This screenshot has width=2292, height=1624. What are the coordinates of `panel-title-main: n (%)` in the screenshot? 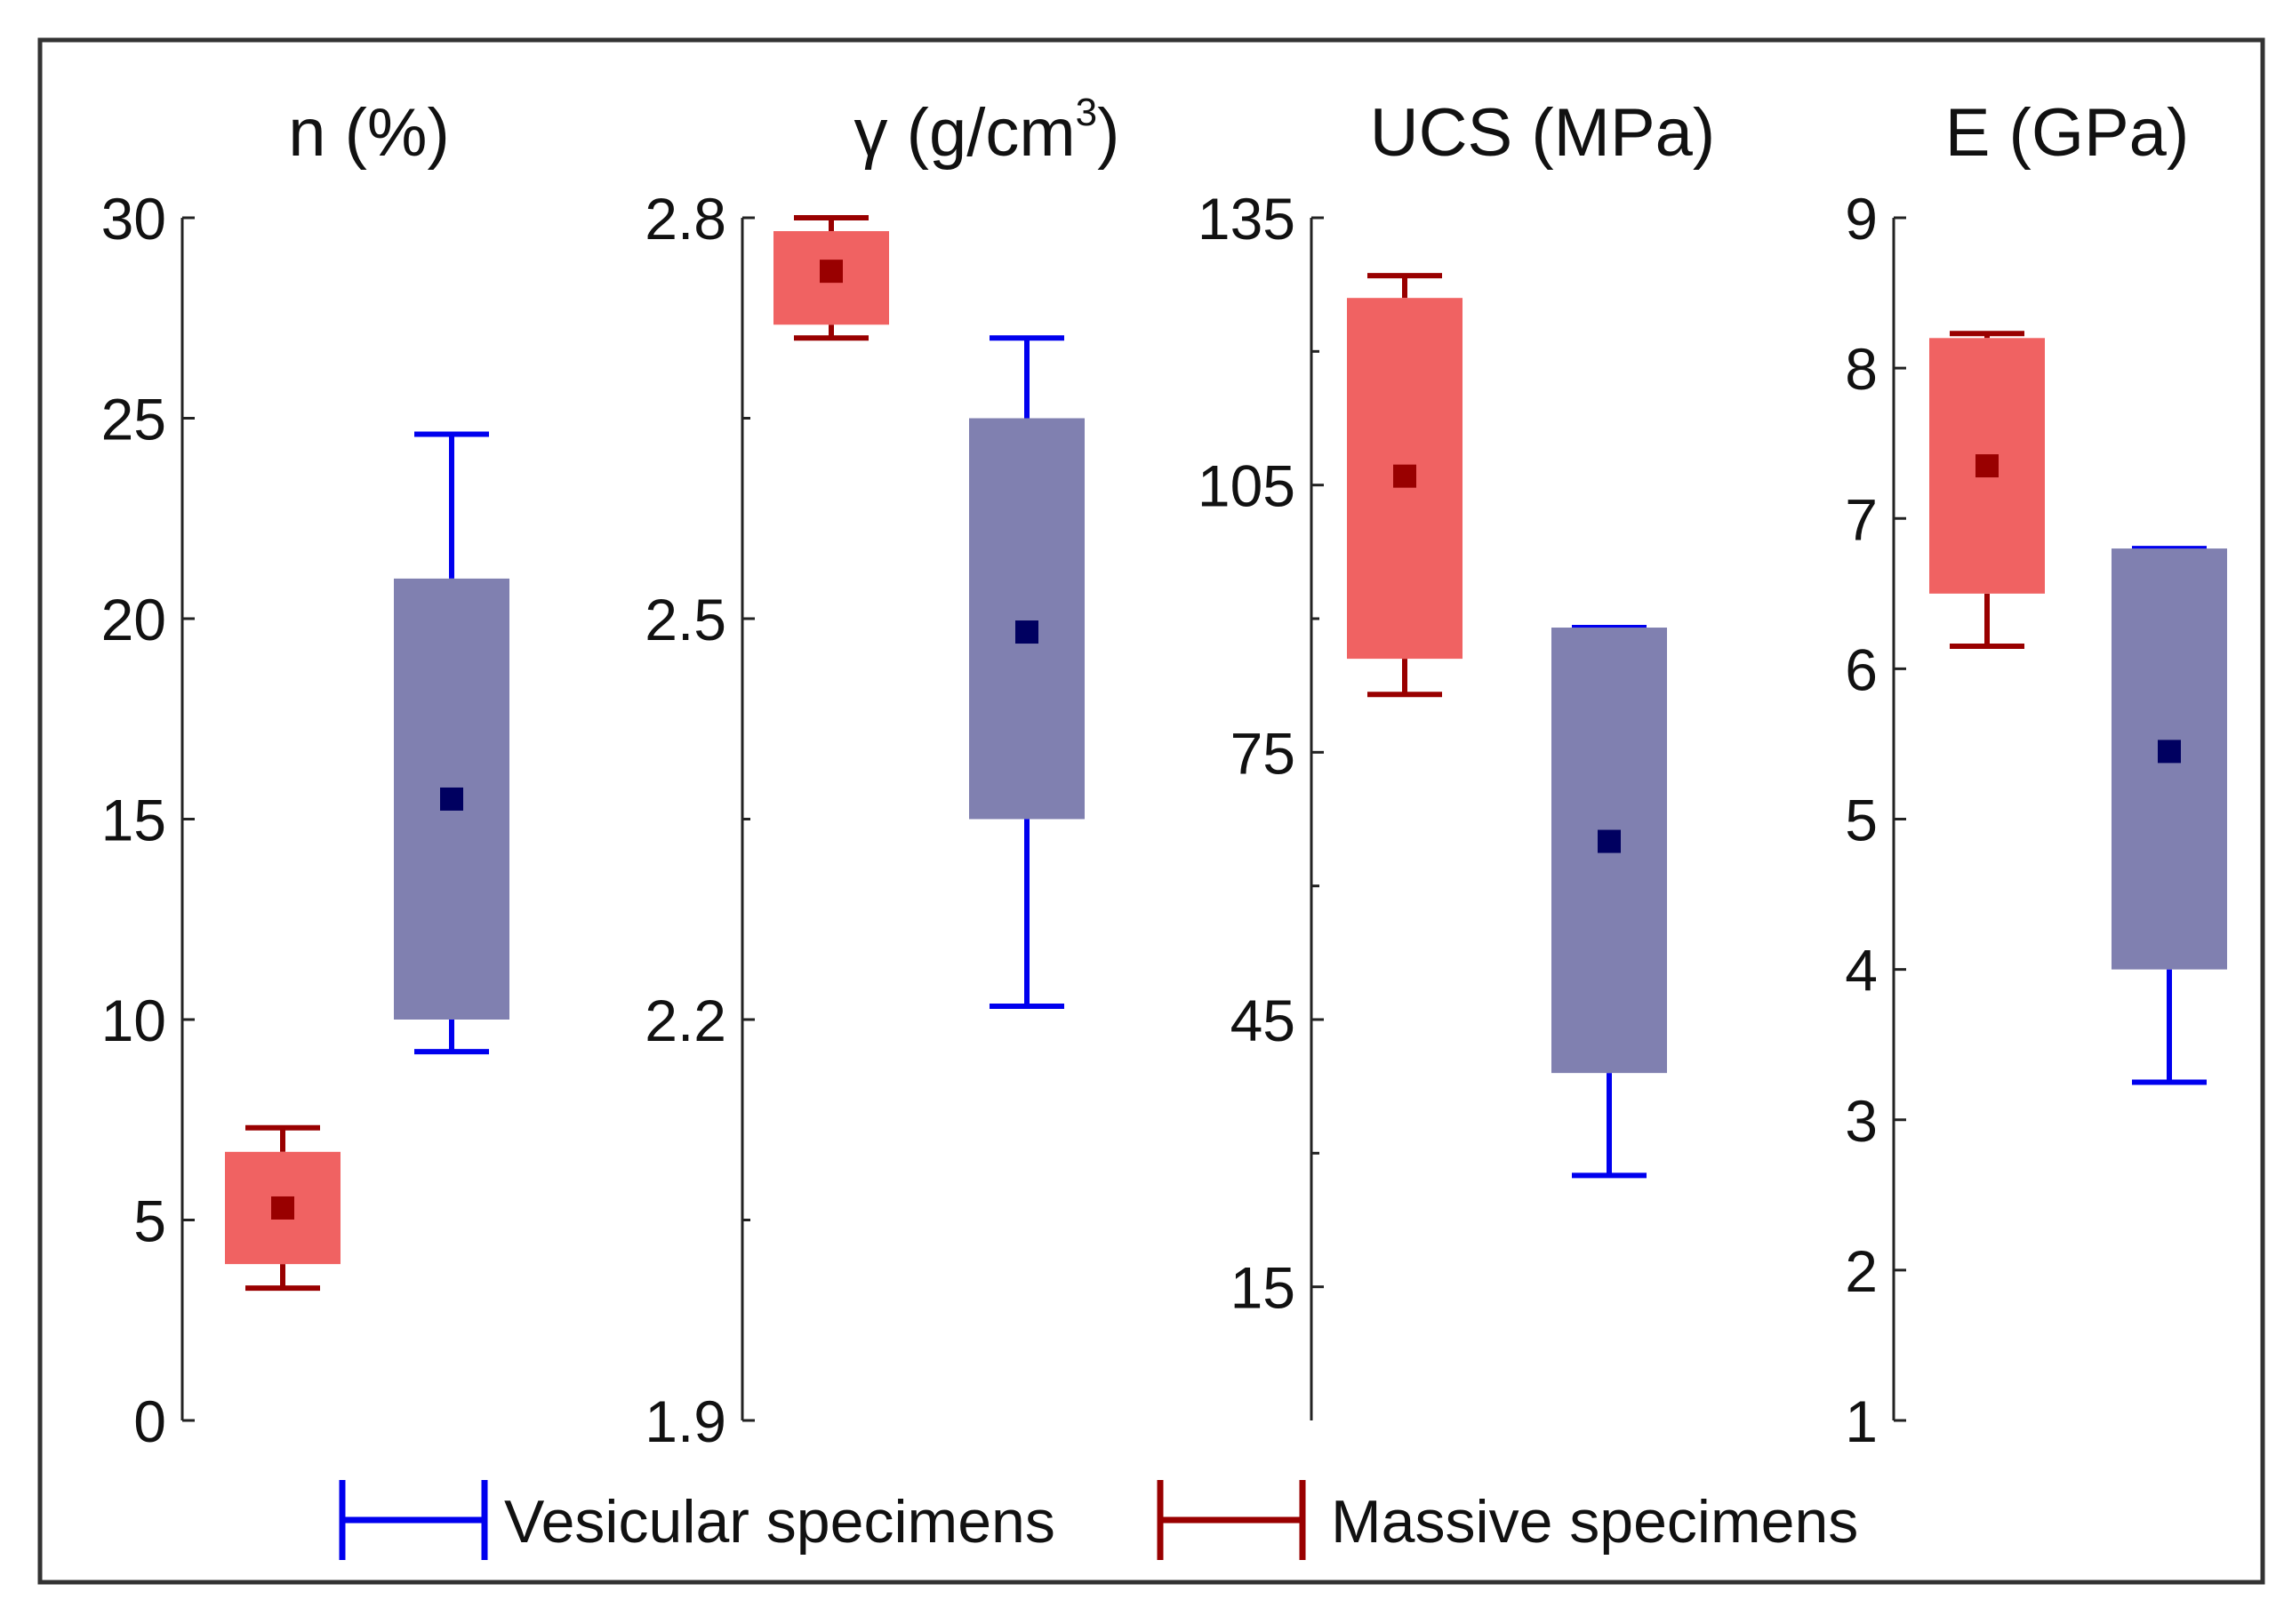 It's located at (369, 133).